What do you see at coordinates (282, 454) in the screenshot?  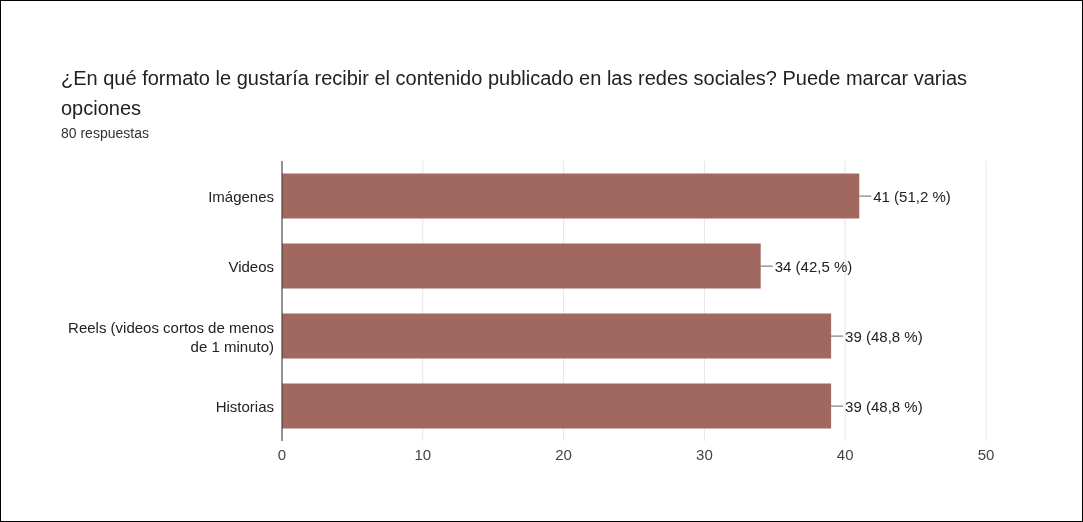 I see `x-tick-label: 0` at bounding box center [282, 454].